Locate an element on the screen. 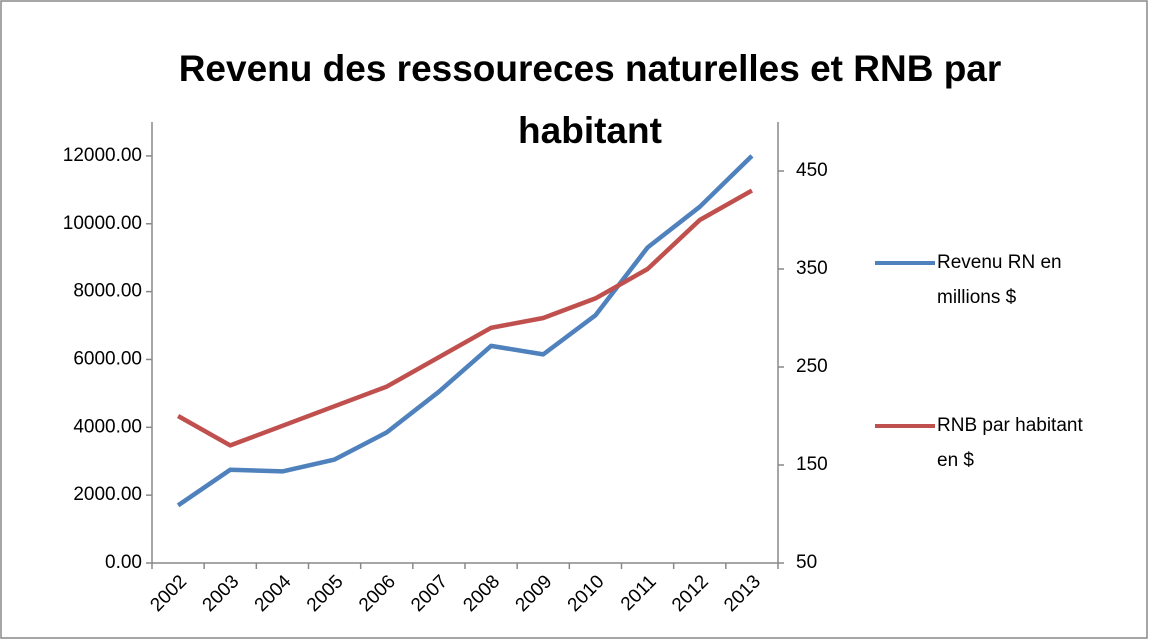 The image size is (1149, 640). y2-tick-label: 150 is located at coordinates (812, 464).